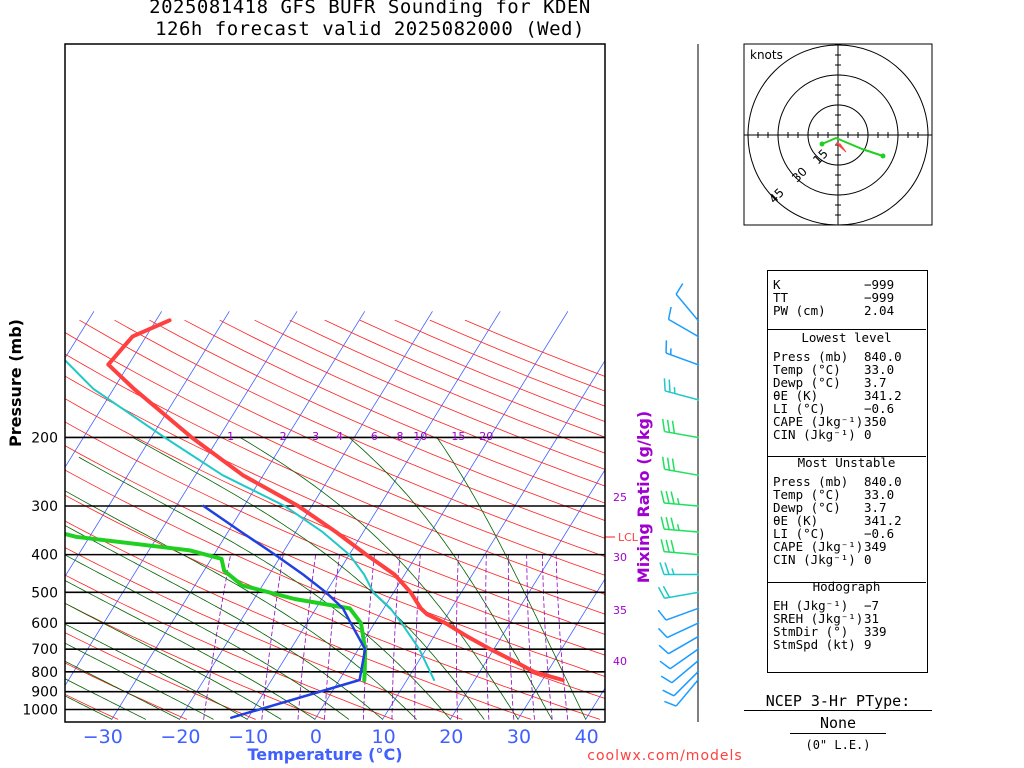  Describe the element at coordinates (846, 644) in the screenshot. I see `index-row: StmSpd (kt) 9` at that location.